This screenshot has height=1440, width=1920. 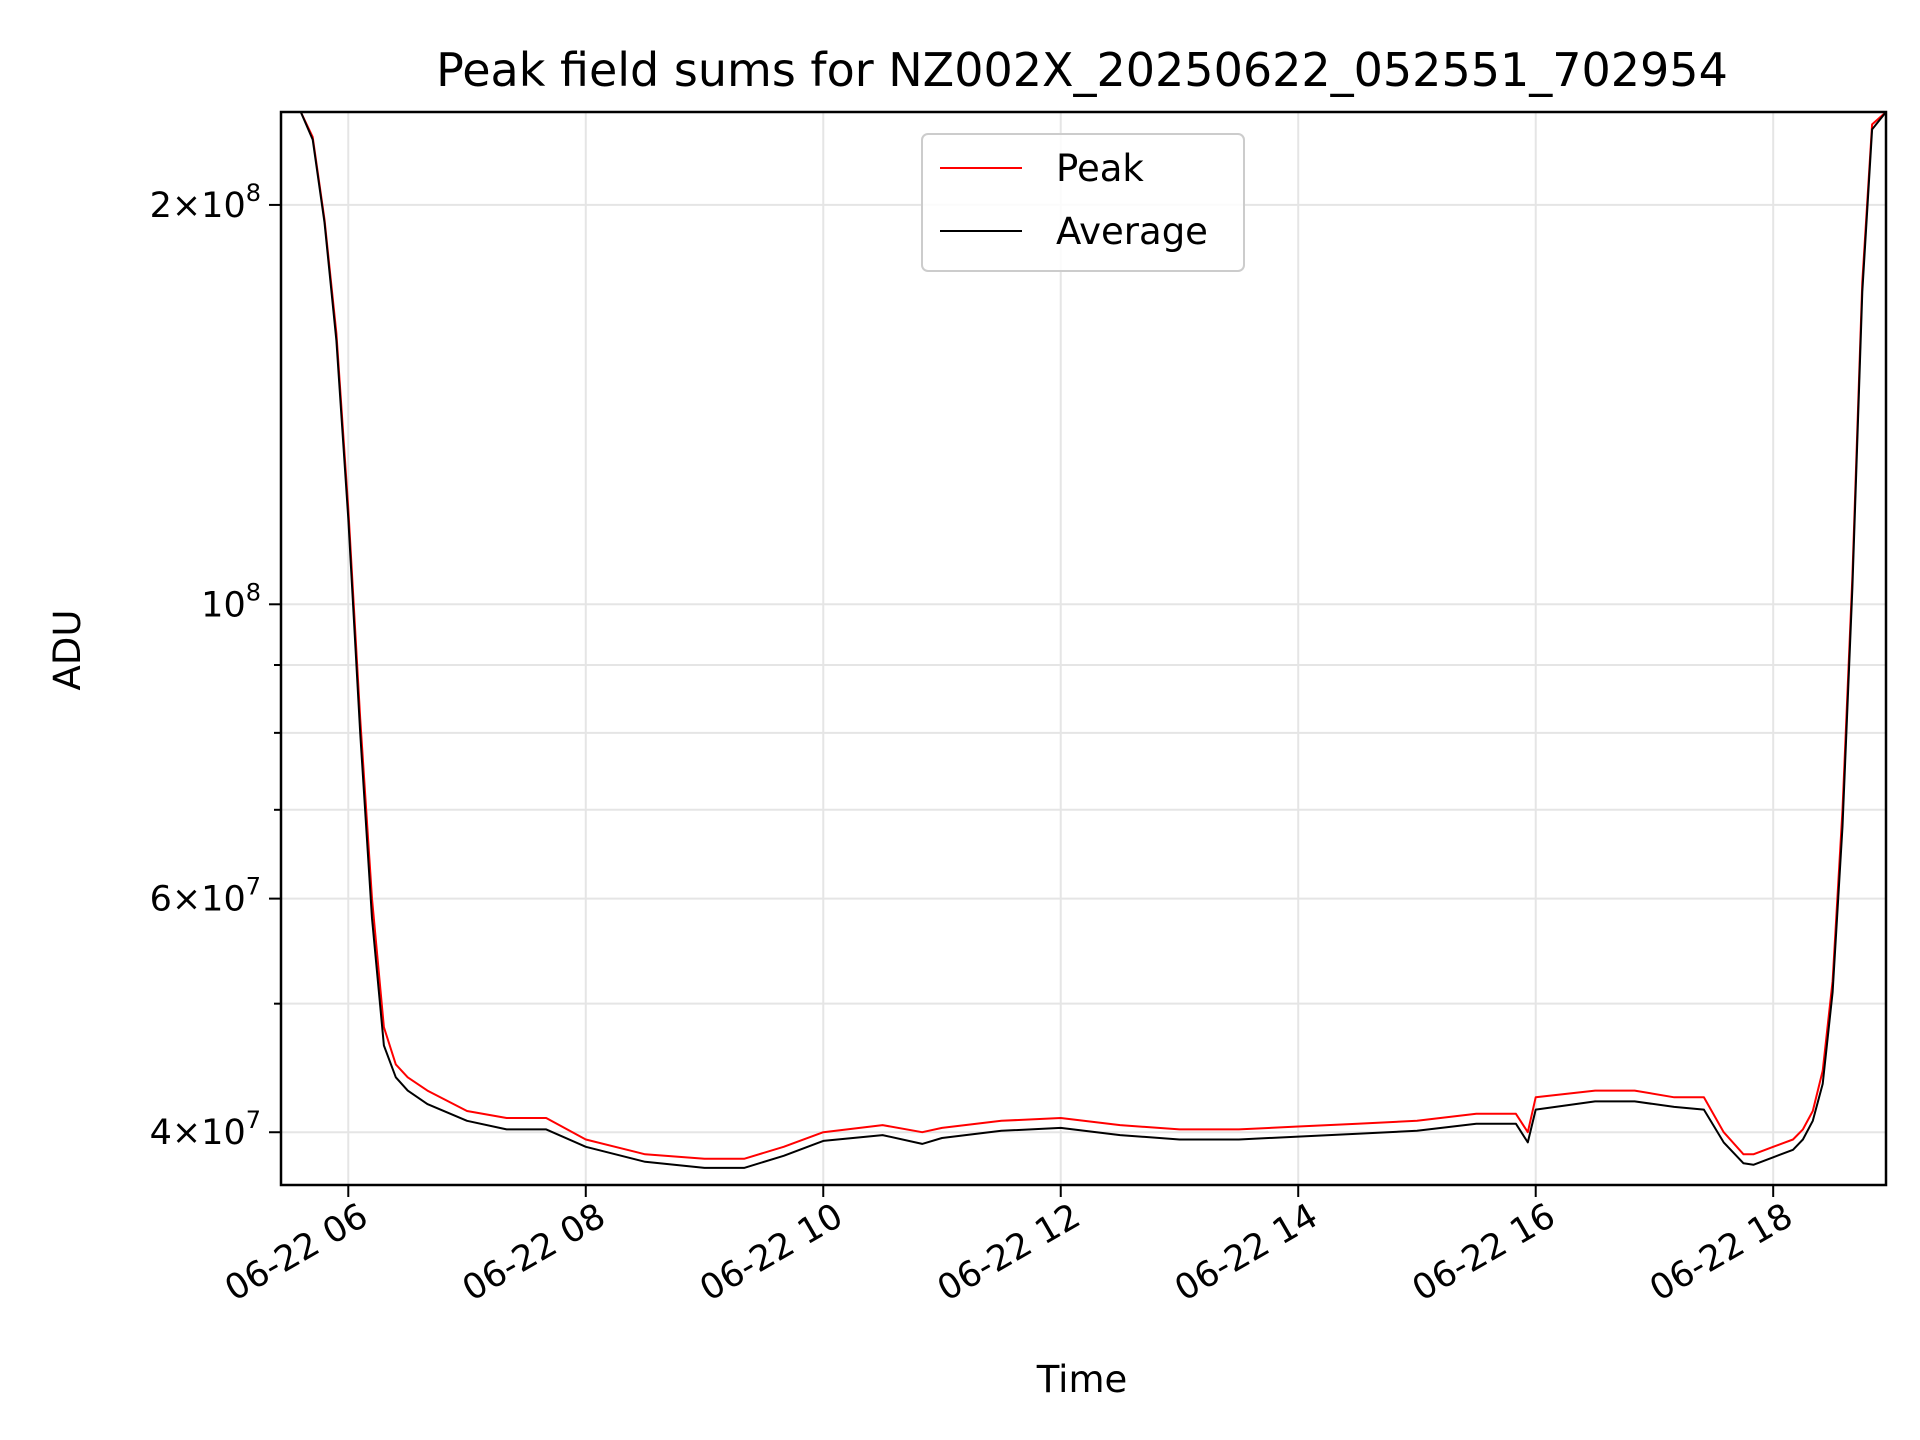 What do you see at coordinates (67, 650) in the screenshot?
I see `y-axis-label: ADU` at bounding box center [67, 650].